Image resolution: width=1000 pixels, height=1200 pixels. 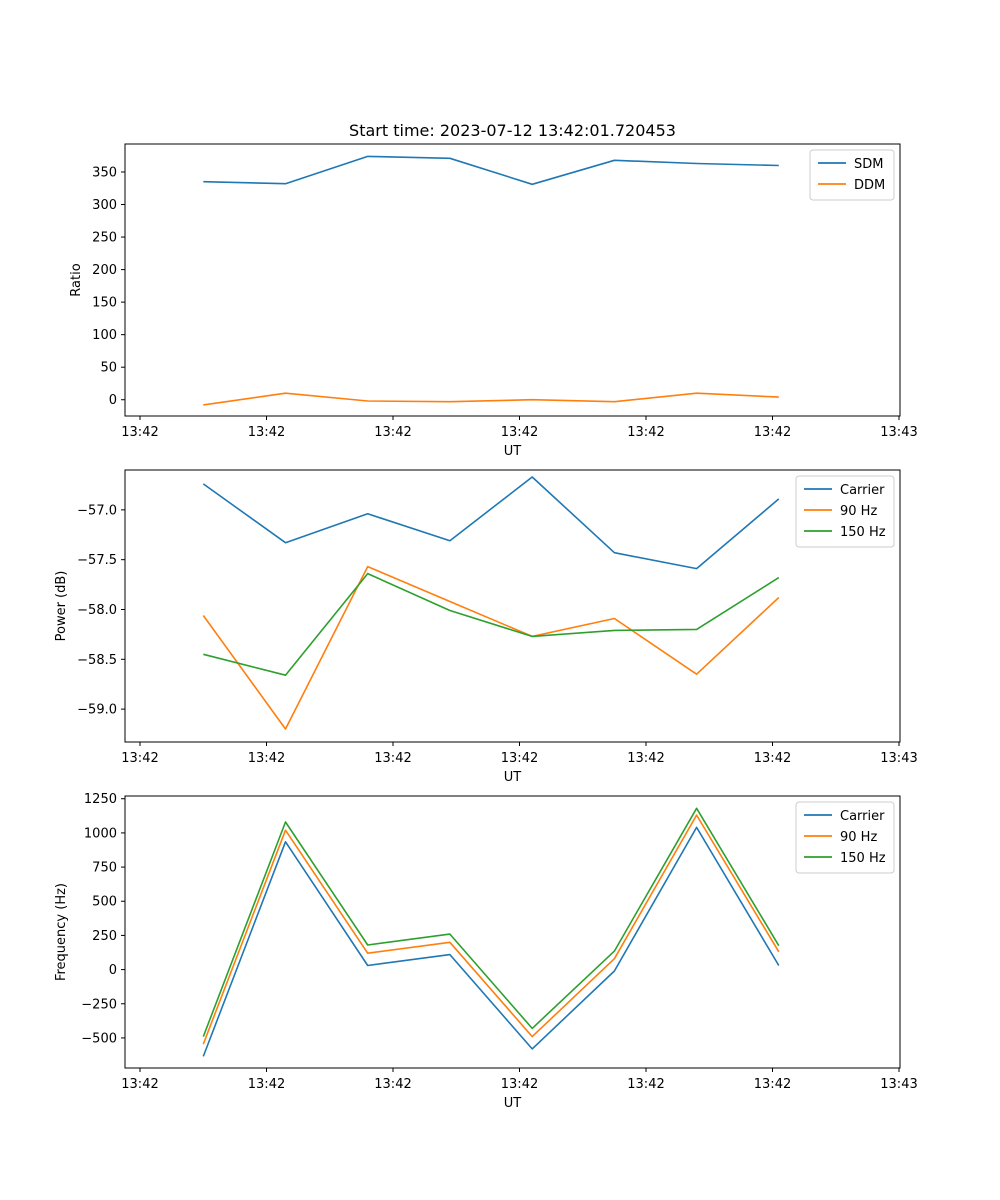 I want to click on y-tick-label: −58.0, so click(x=97, y=610).